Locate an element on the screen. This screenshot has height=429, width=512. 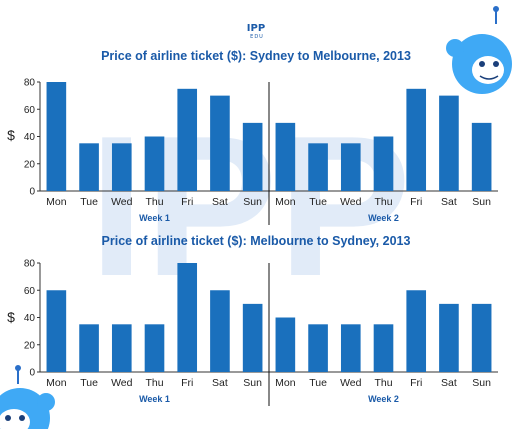
logo-text: IPP is located at coordinates (256, 28).